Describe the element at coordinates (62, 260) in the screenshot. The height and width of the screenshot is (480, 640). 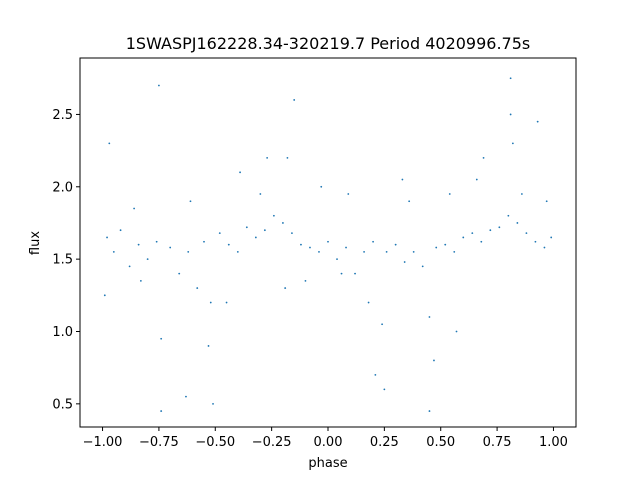
I see `y-tick-label: 1.5` at that location.